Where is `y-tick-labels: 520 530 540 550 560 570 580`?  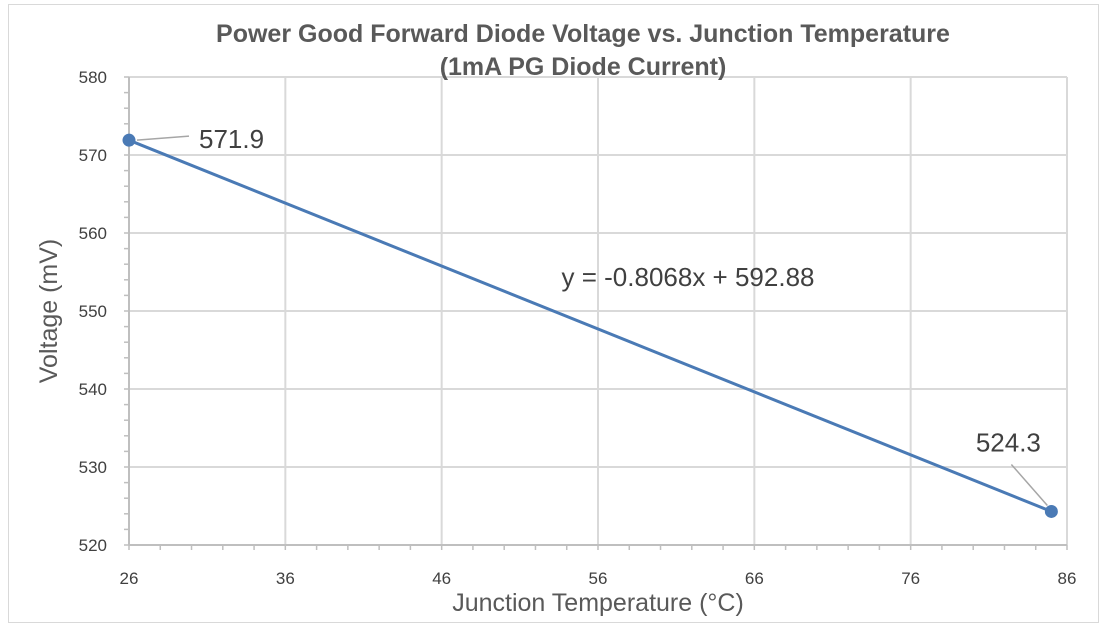
y-tick-labels: 520 530 540 550 560 570 580 is located at coordinates (93, 311).